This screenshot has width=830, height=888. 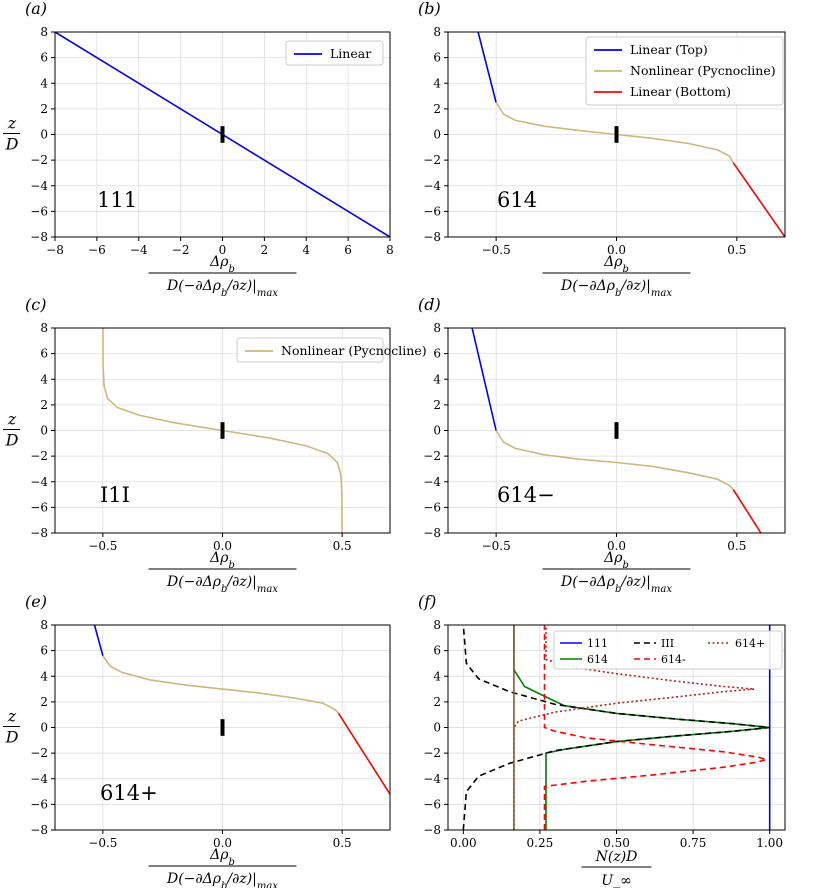 I want to click on x-axis-label-denominator-part: max, so click(x=661, y=293).